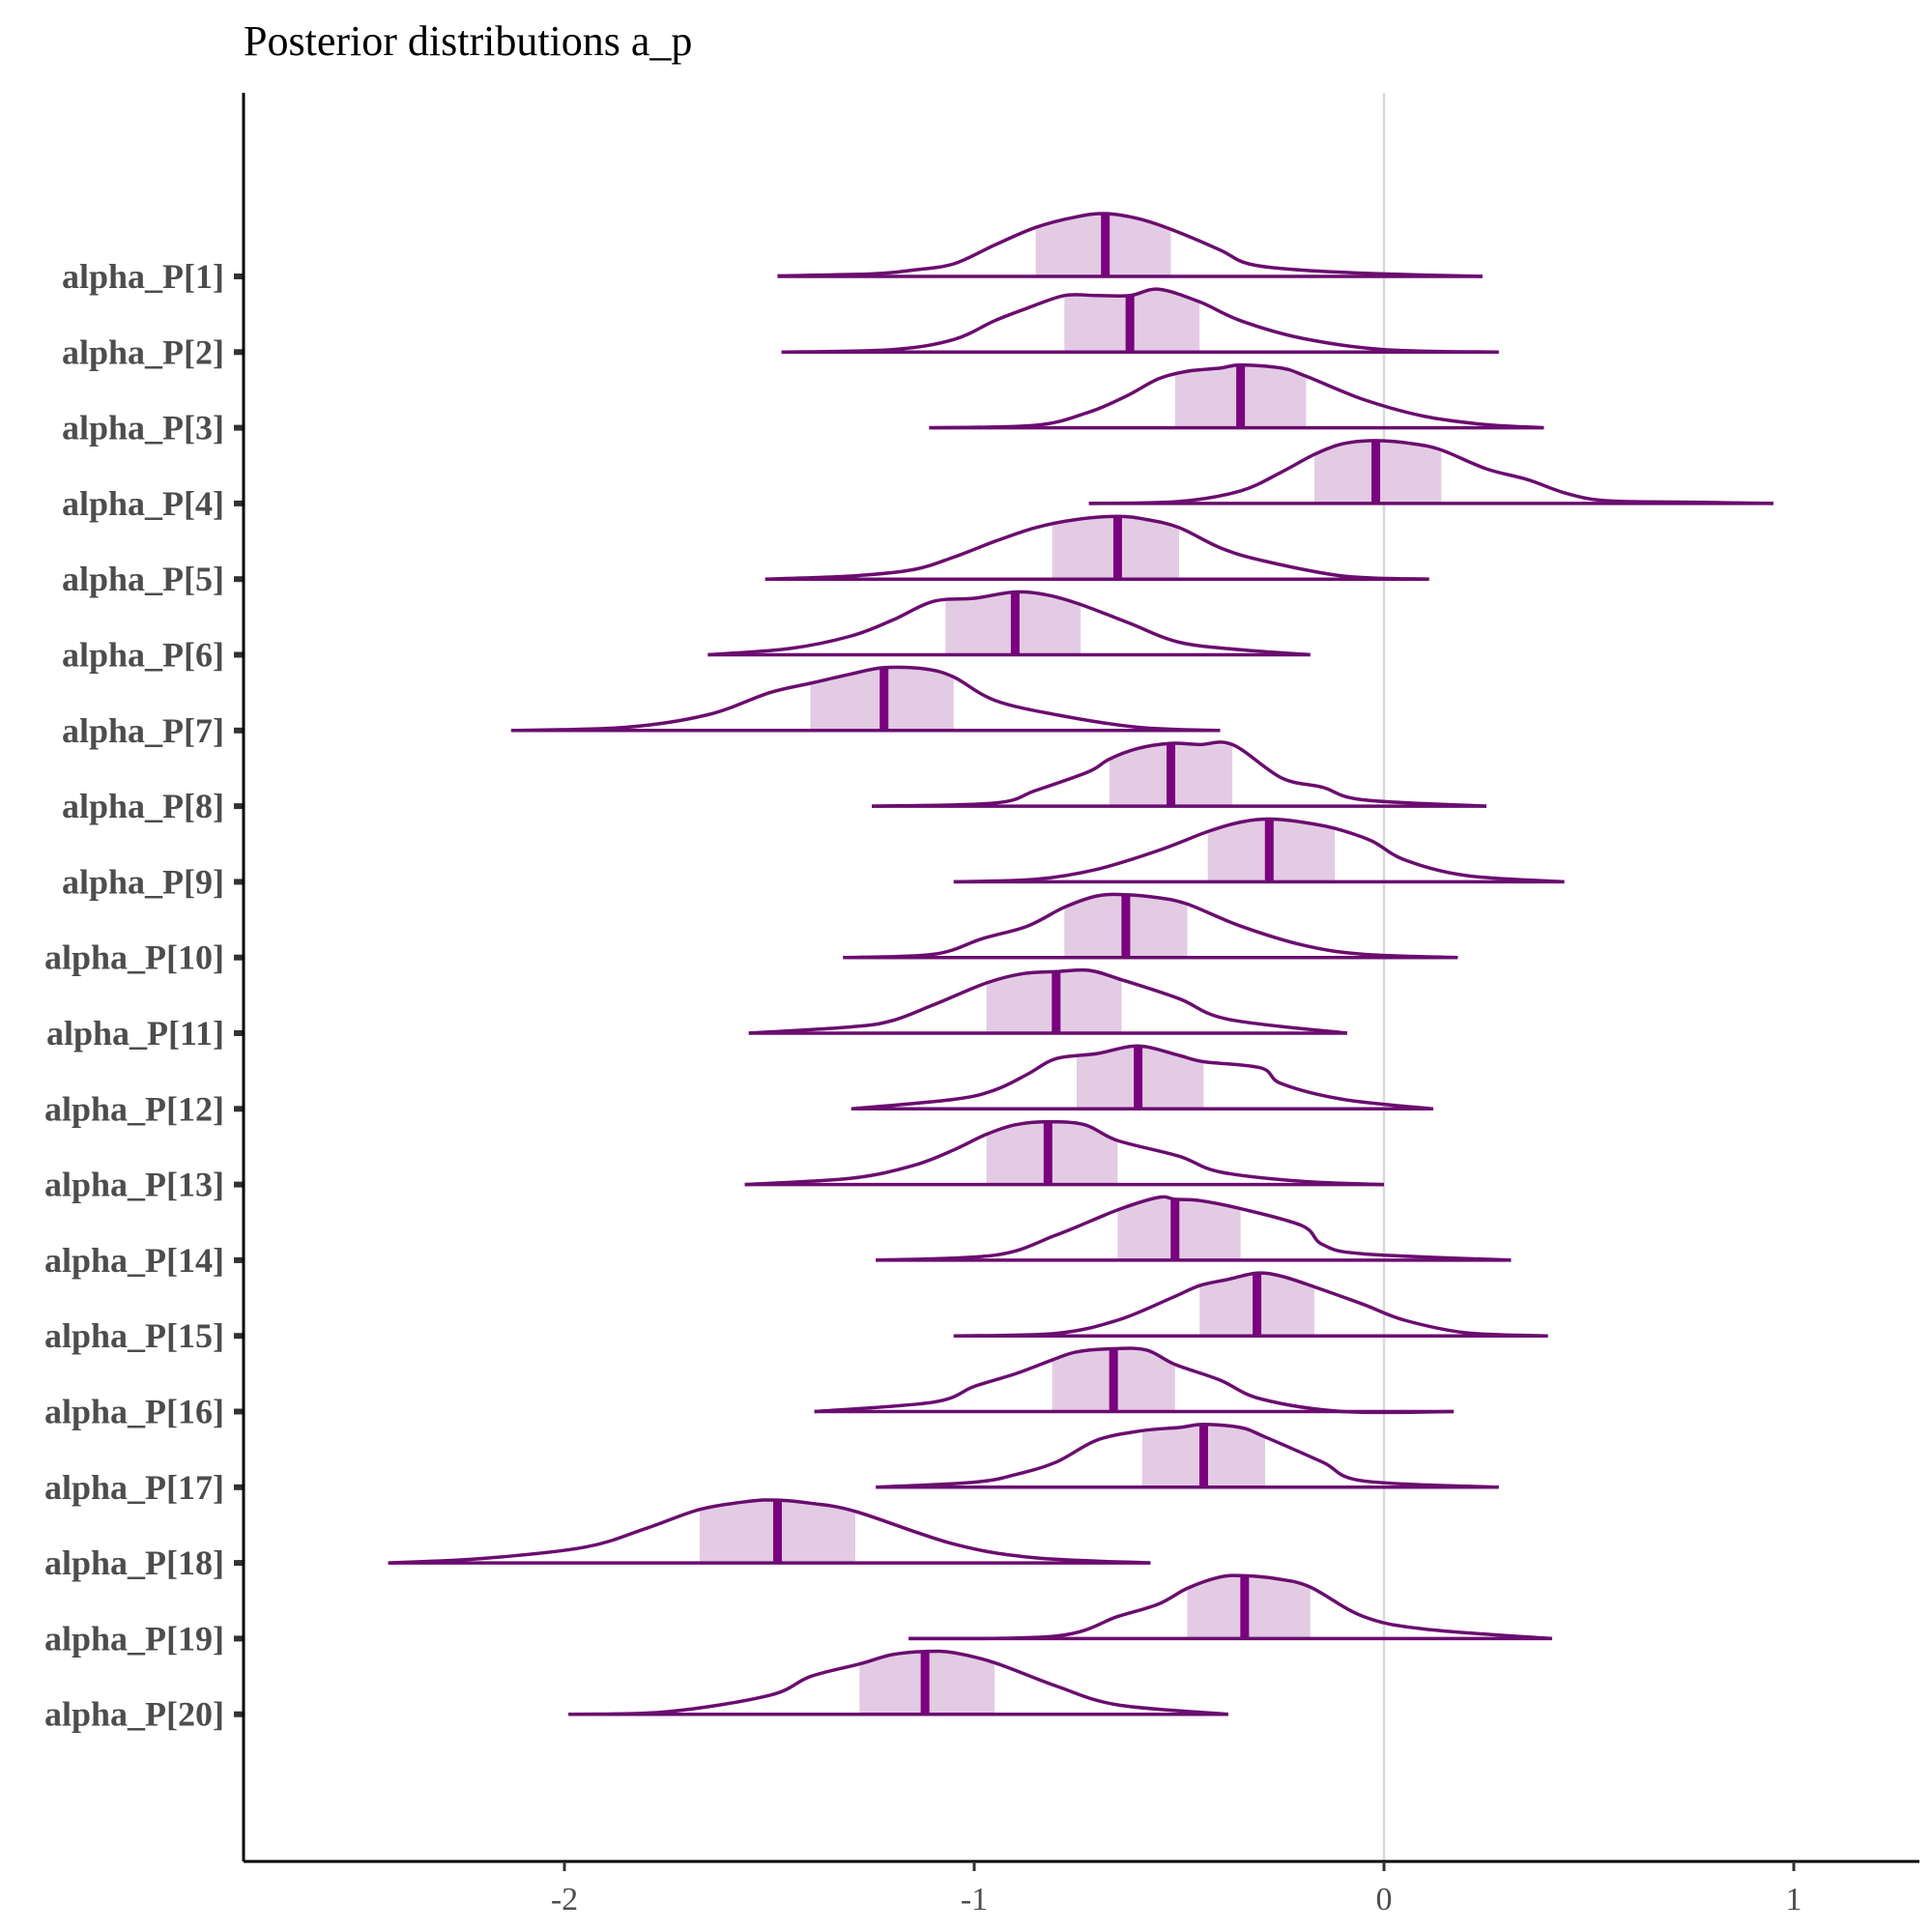 This screenshot has height=1932, width=1932. Describe the element at coordinates (771, 1465) in the screenshot. I see `ridge-17: alpha_P[17]` at that location.